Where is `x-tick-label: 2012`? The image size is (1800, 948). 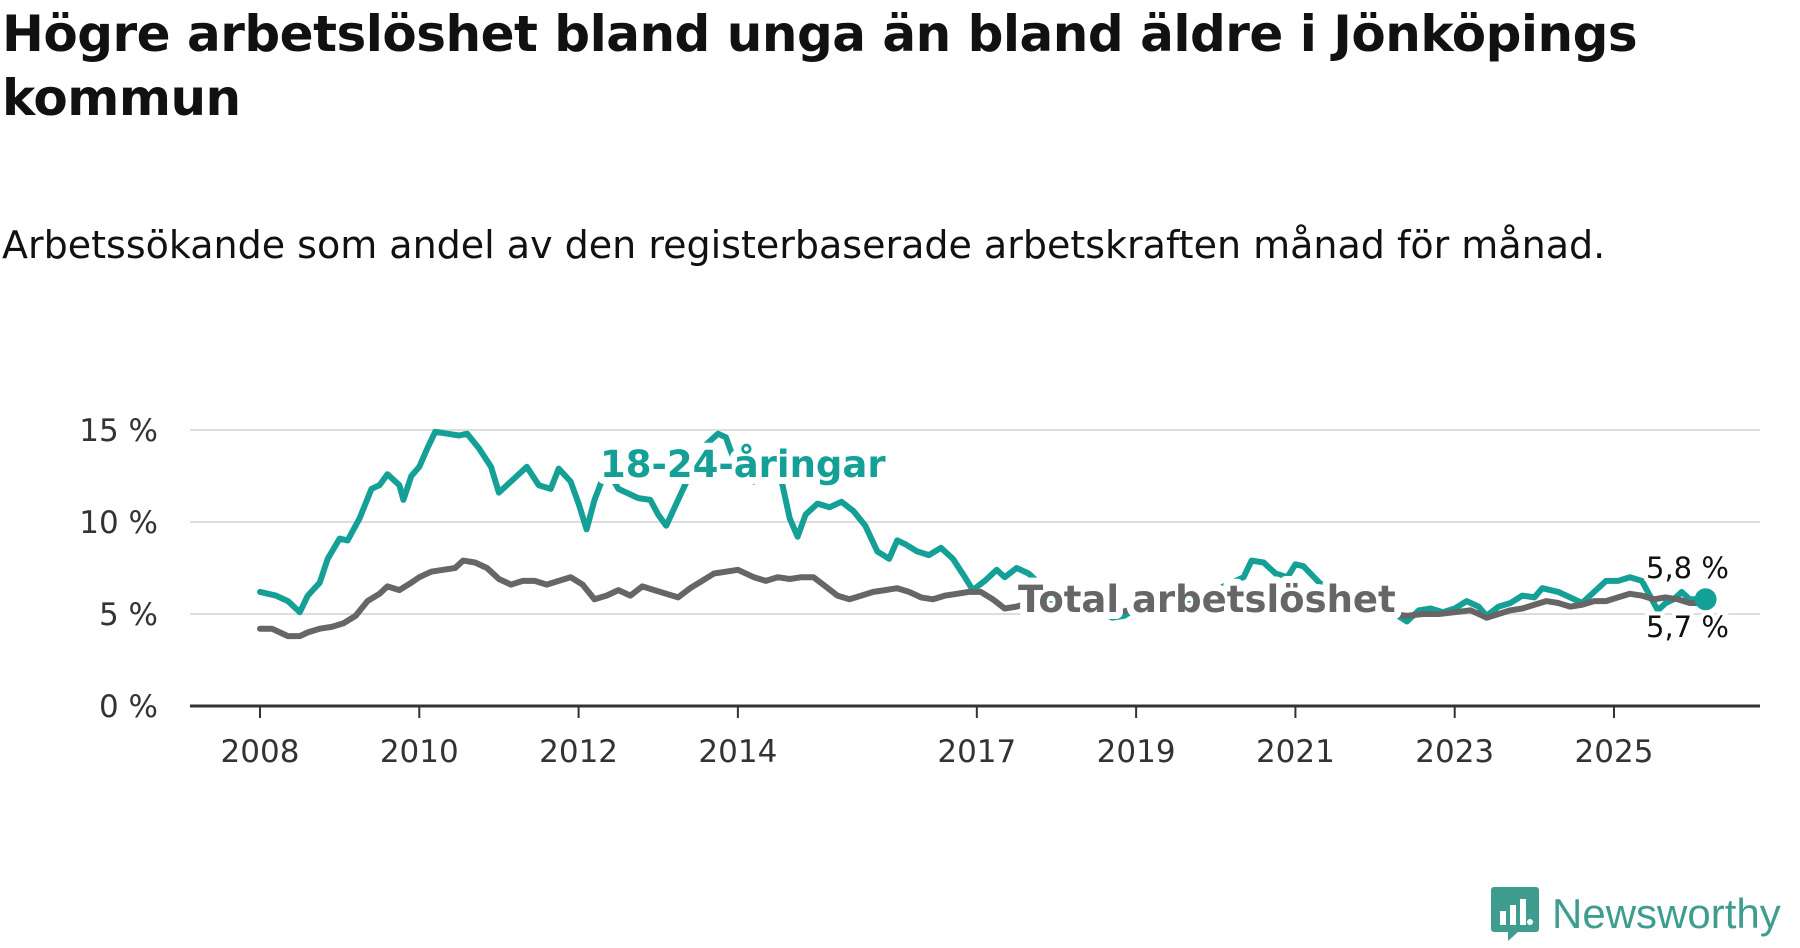 x-tick-label: 2012 is located at coordinates (578, 752).